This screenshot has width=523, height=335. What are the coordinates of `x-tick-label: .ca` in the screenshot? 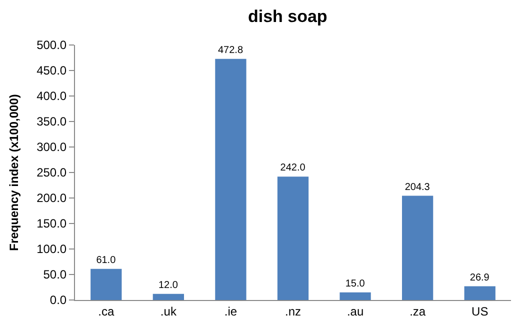 It's located at (106, 311).